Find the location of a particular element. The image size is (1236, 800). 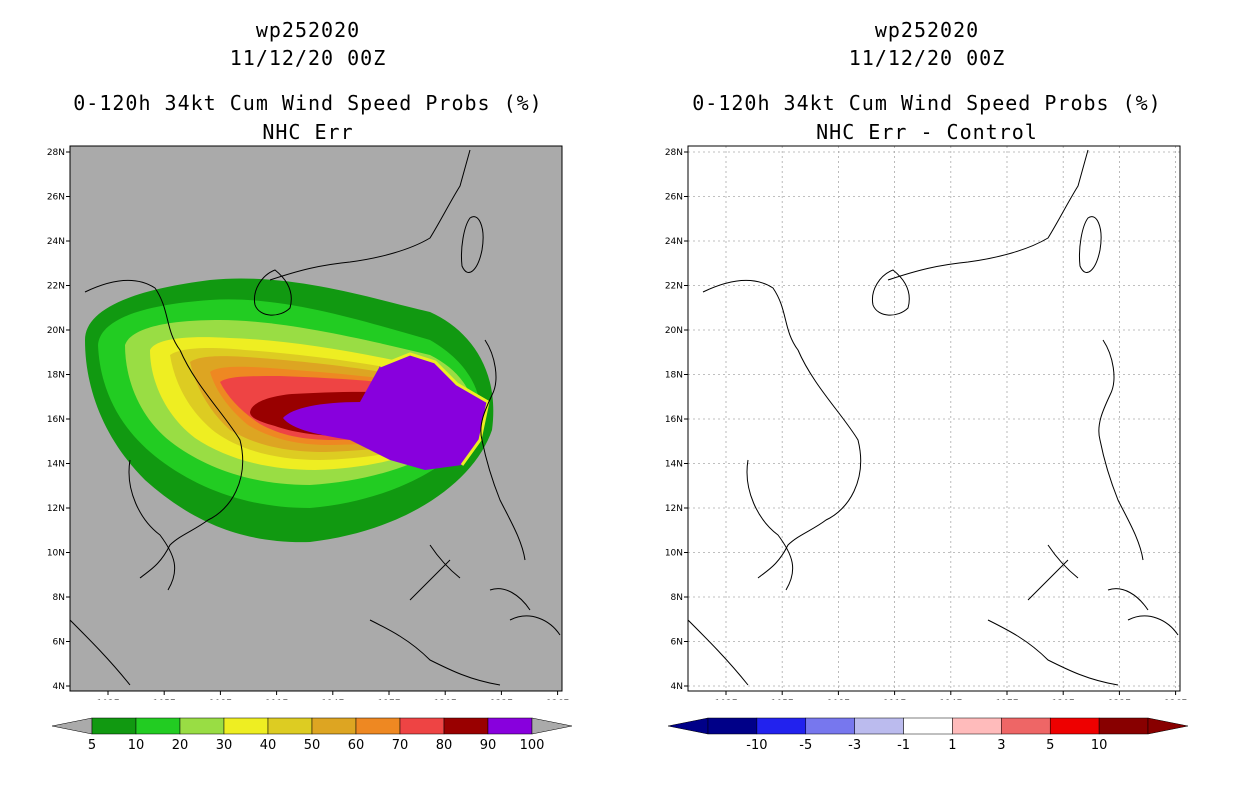

colorbar-label: 80 is located at coordinates (444, 745).